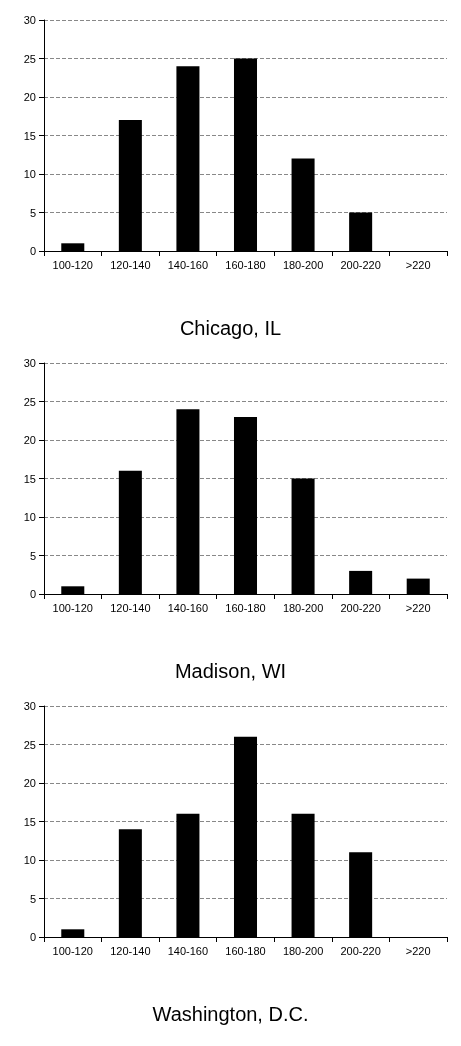 This screenshot has width=461, height=1046. I want to click on text: Chicago, IL, so click(230, 328).